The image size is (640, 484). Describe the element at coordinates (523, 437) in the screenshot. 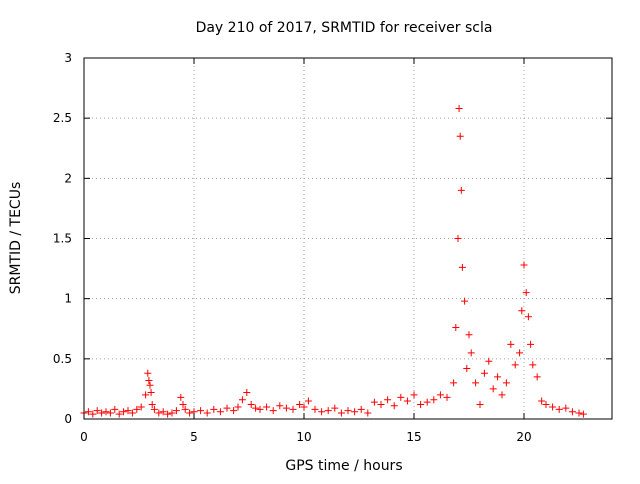

I see `x-tick-label: 20` at that location.